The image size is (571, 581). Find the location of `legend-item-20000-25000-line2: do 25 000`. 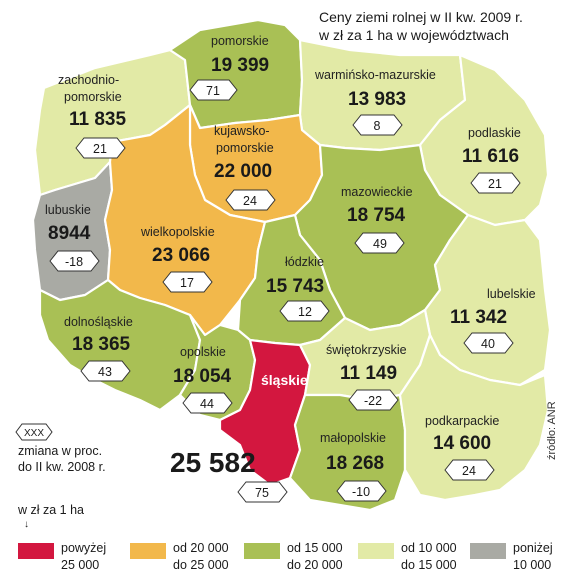

legend-item-20000-25000-line2: do 25 000 is located at coordinates (201, 565).